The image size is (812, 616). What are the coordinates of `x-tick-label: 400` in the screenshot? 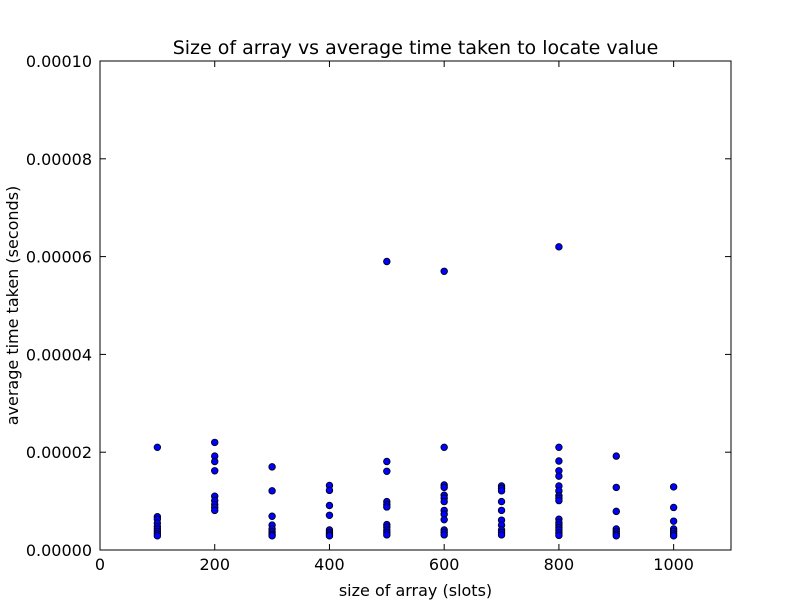 It's located at (329, 564).